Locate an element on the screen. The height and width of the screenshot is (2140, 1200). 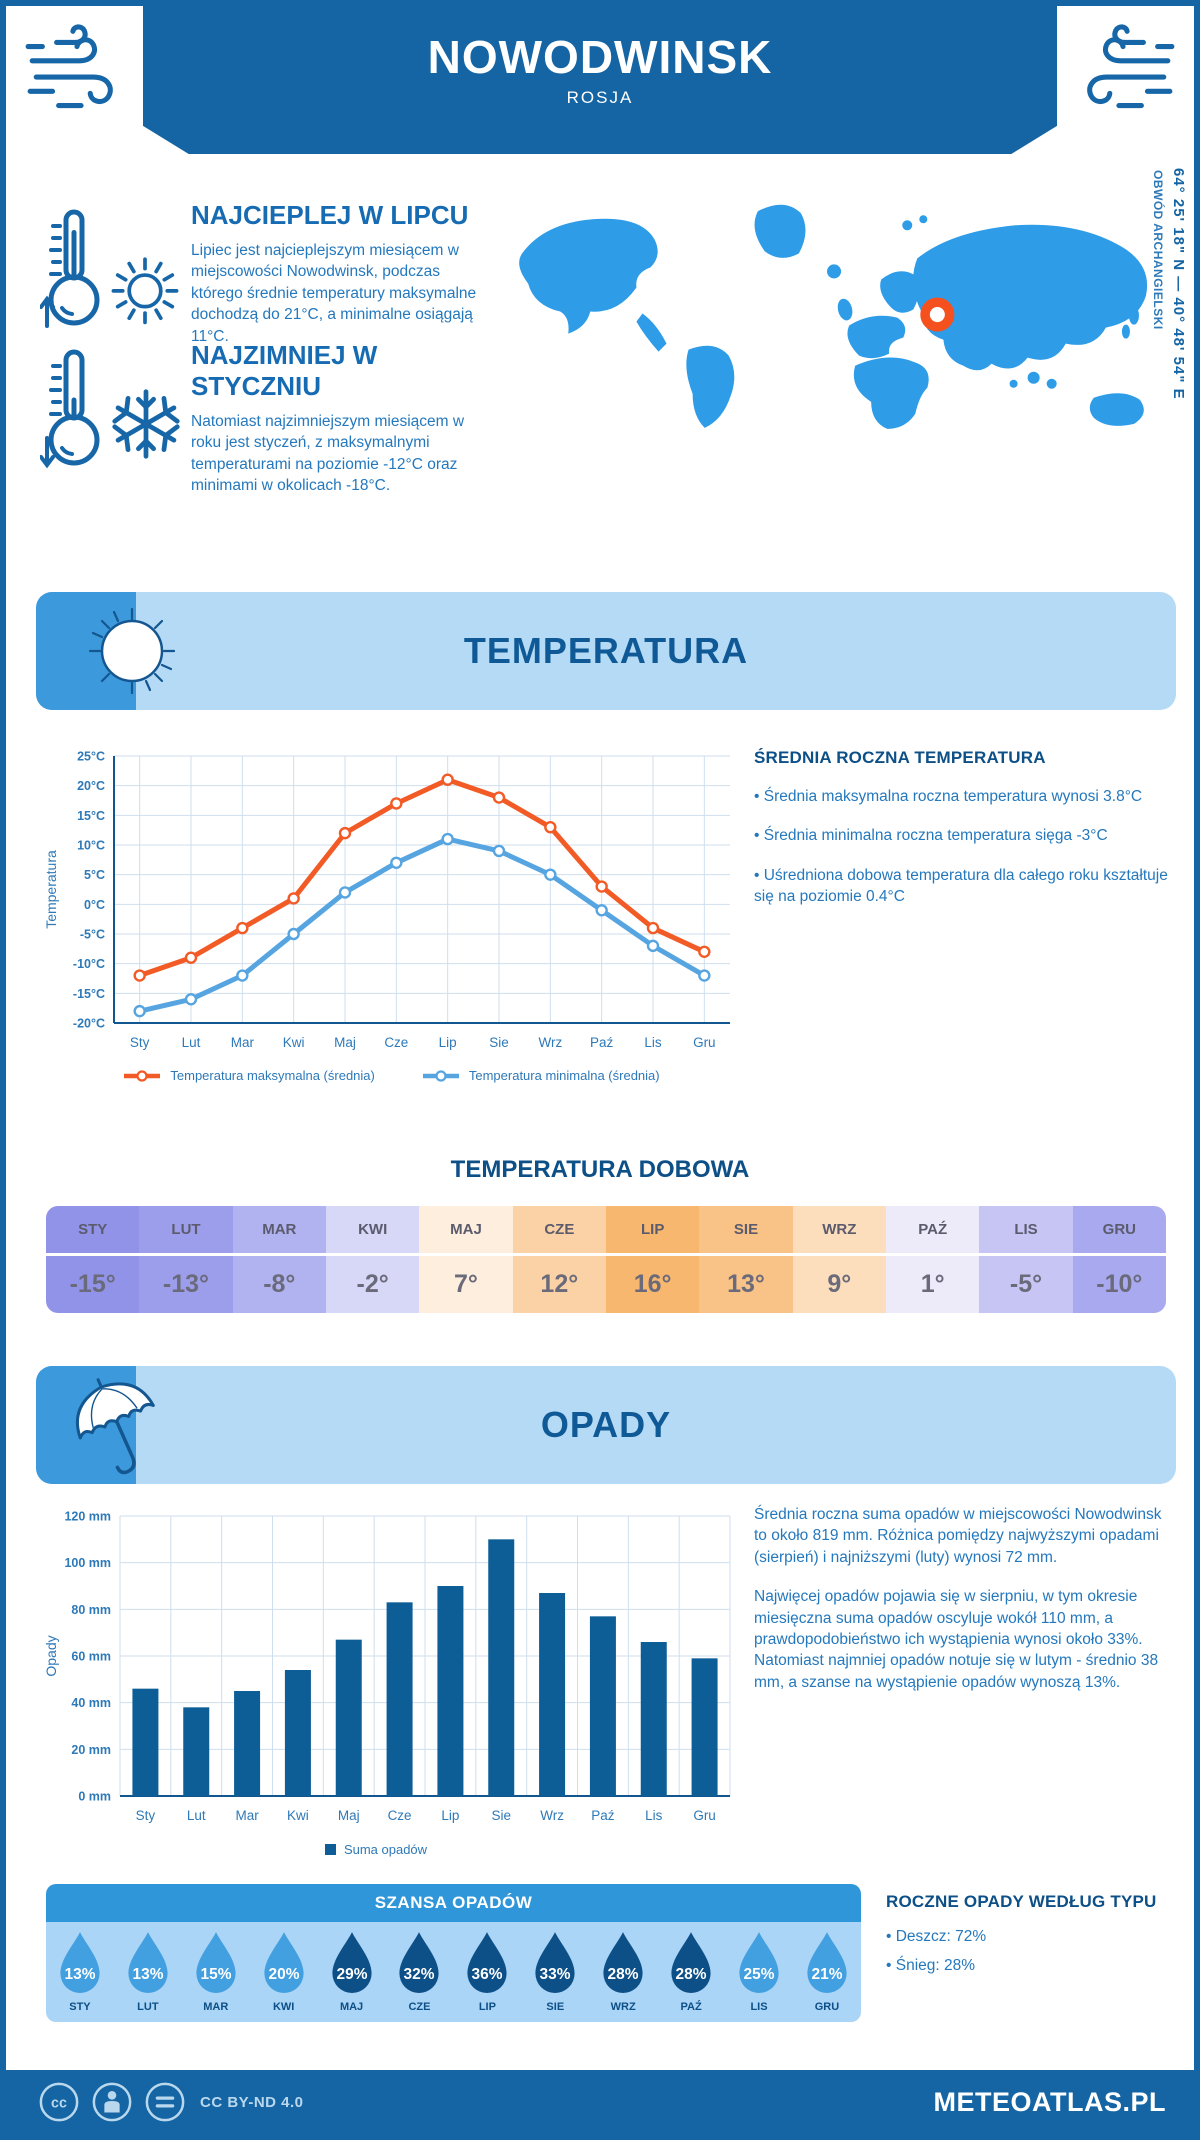
legend-item-max: Temperatura maksymalna (średnia) is located at coordinates (248, 1075).